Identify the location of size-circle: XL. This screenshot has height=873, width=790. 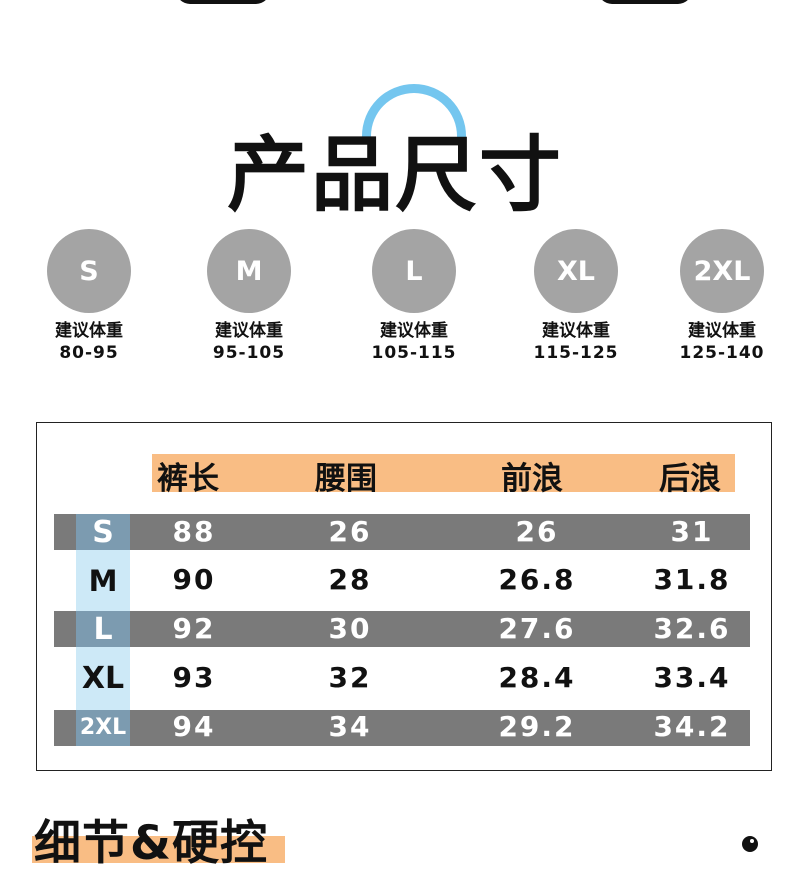
(576, 271).